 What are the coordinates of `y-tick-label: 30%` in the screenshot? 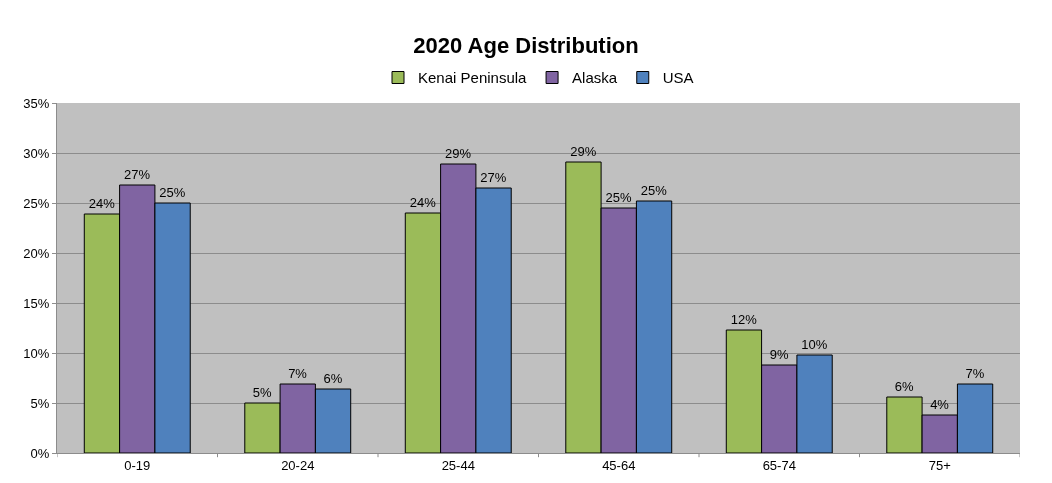 It's located at (36, 153).